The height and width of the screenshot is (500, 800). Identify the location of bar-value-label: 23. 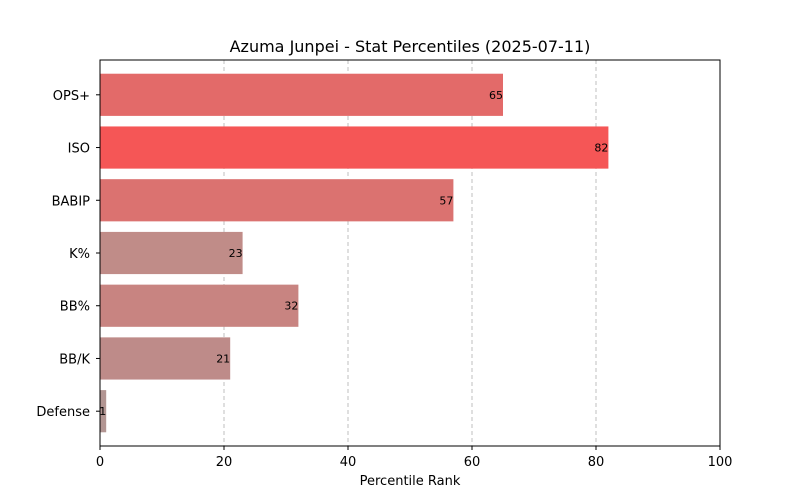
(236, 253).